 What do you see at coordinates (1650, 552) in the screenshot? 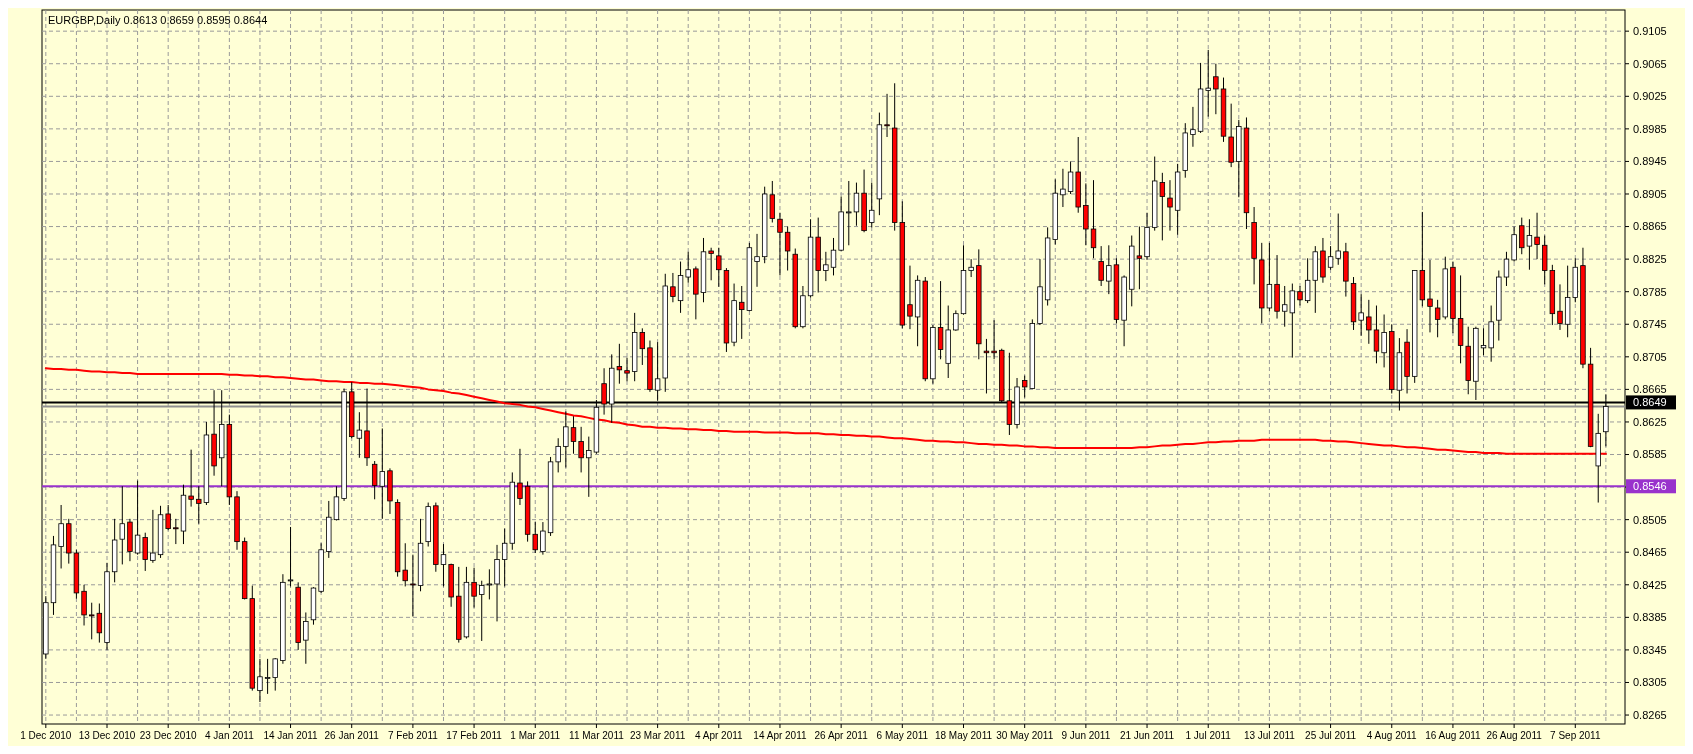
I see `y-tick-label: 0.8465` at bounding box center [1650, 552].